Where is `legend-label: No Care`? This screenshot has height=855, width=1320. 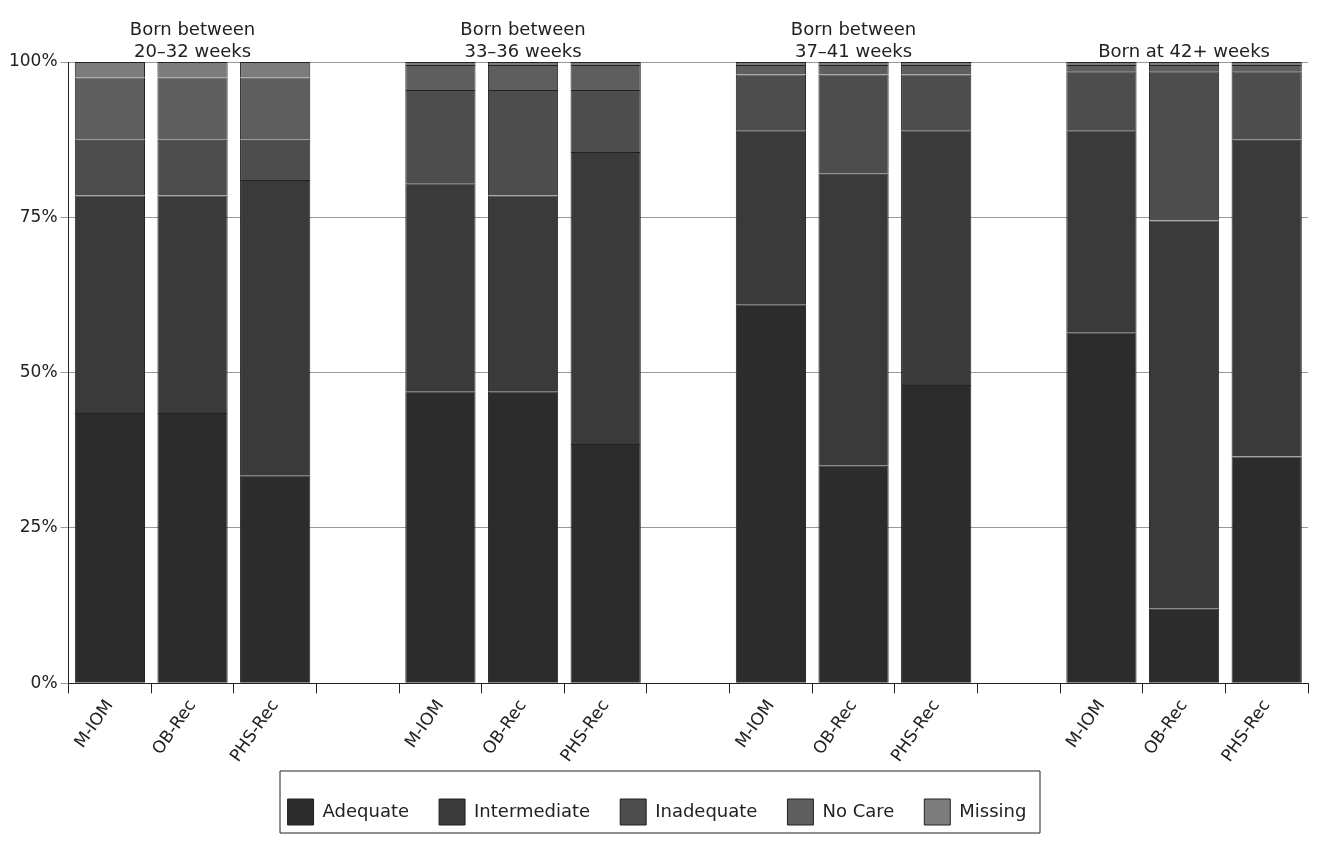
legend-label: No Care is located at coordinates (858, 810).